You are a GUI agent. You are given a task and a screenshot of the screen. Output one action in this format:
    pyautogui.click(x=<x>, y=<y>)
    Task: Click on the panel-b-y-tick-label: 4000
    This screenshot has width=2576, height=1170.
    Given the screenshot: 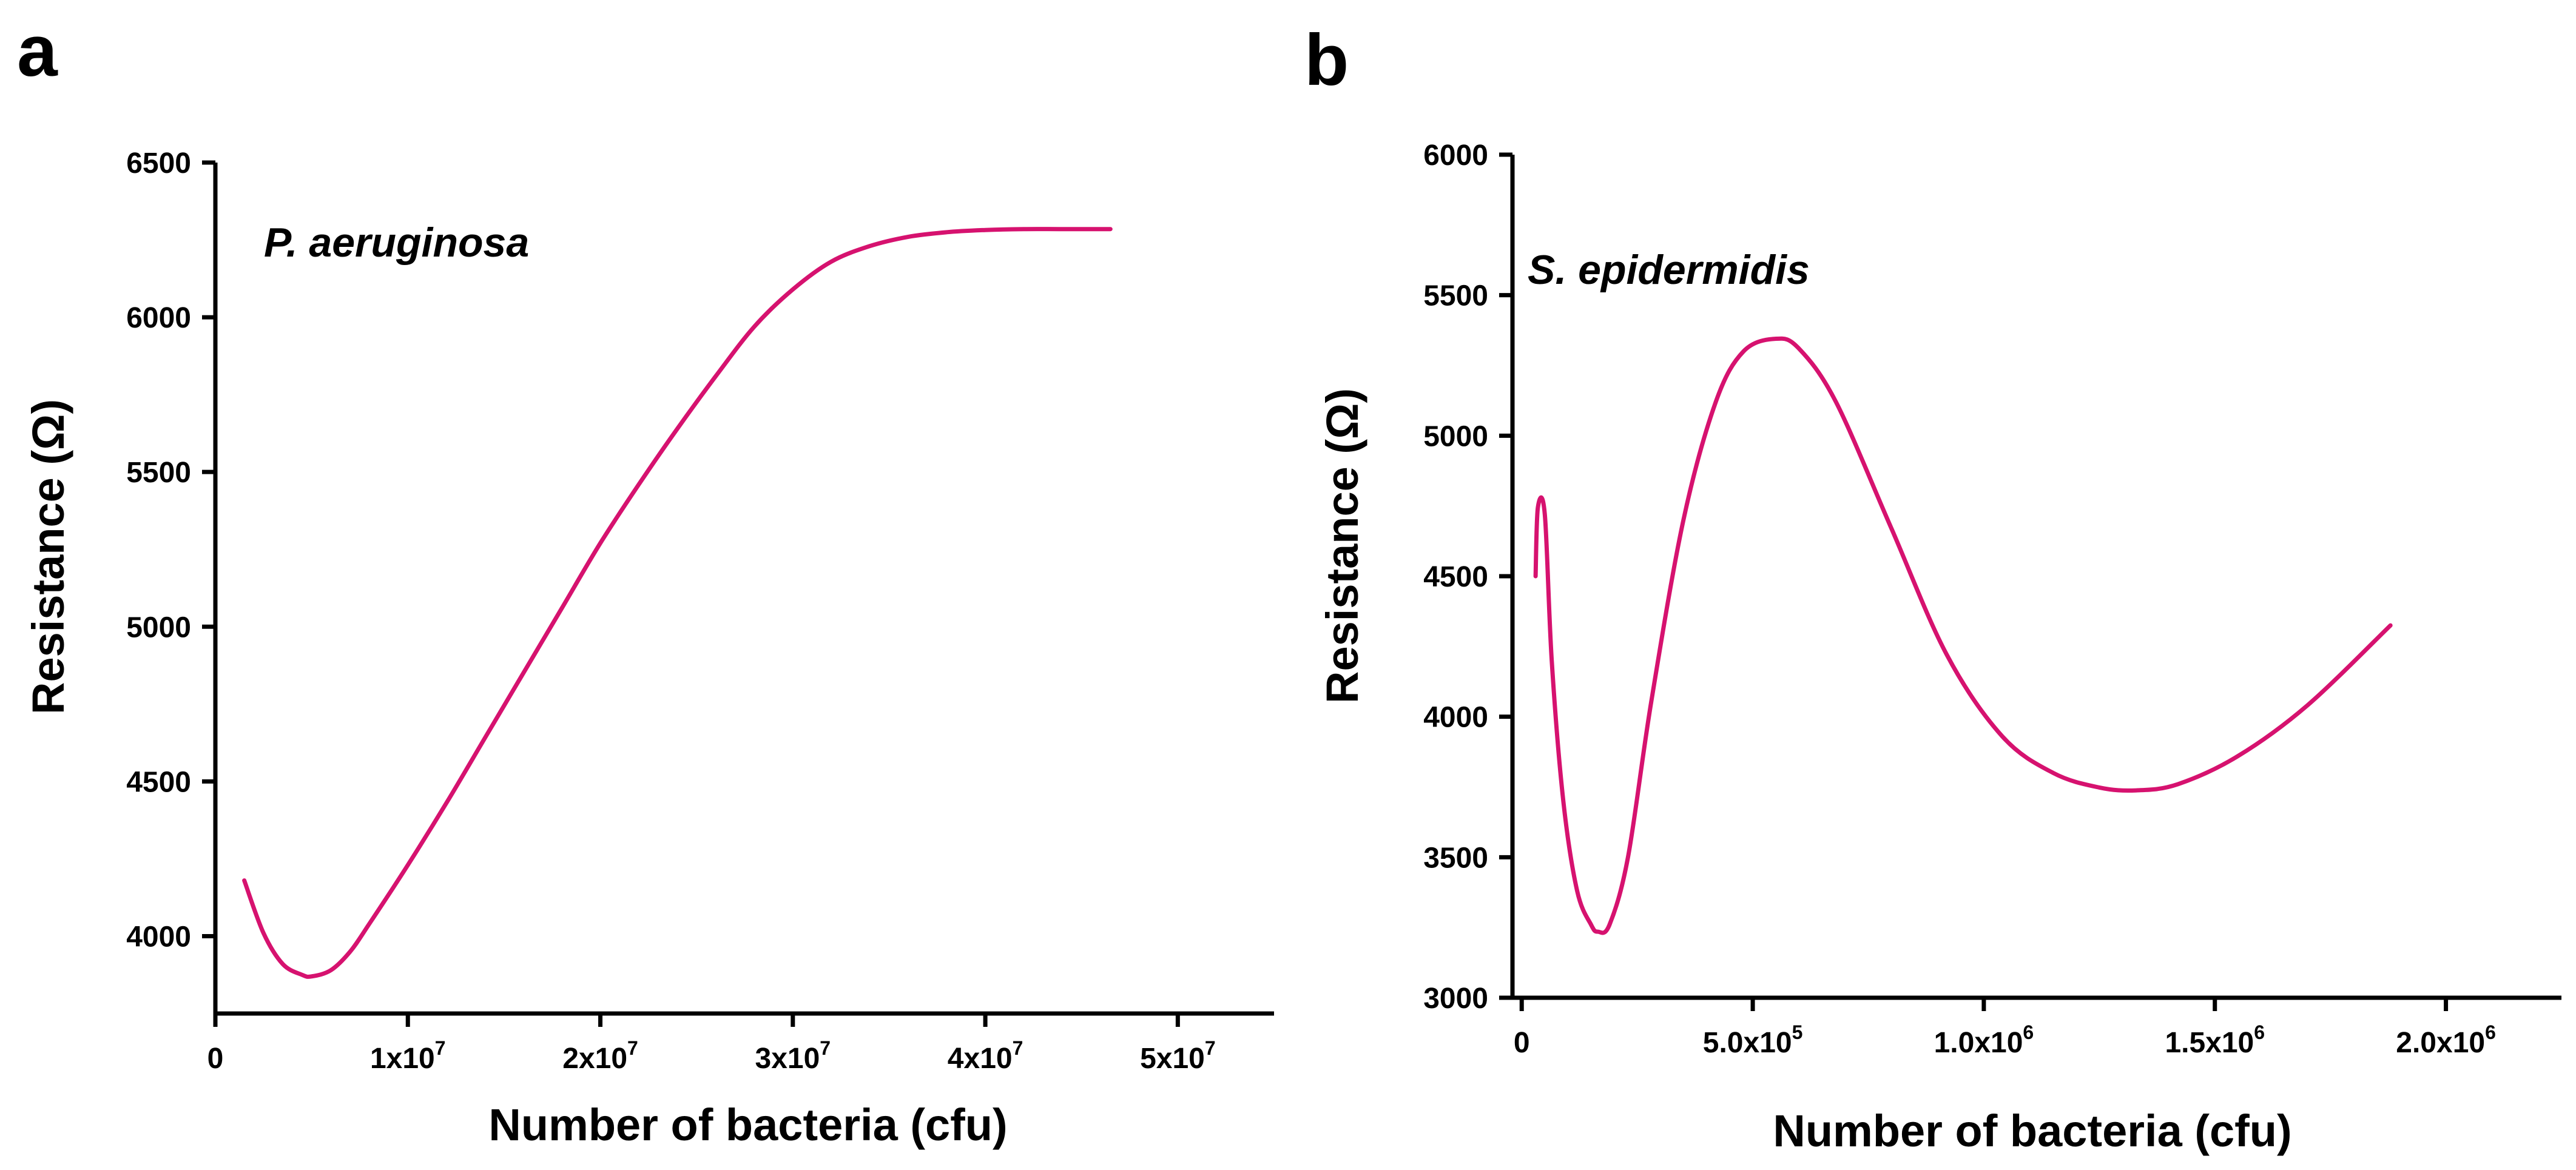 What is the action you would take?
    pyautogui.click(x=1455, y=718)
    